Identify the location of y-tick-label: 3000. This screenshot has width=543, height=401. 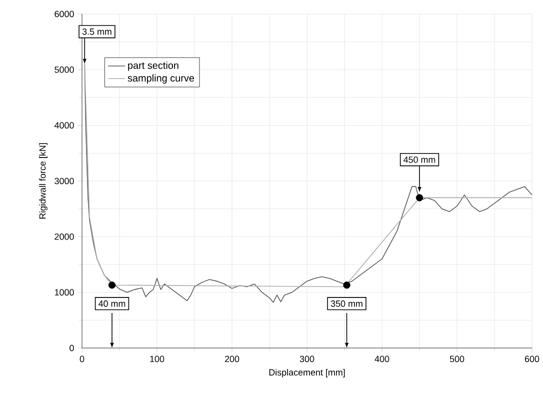
(64, 181).